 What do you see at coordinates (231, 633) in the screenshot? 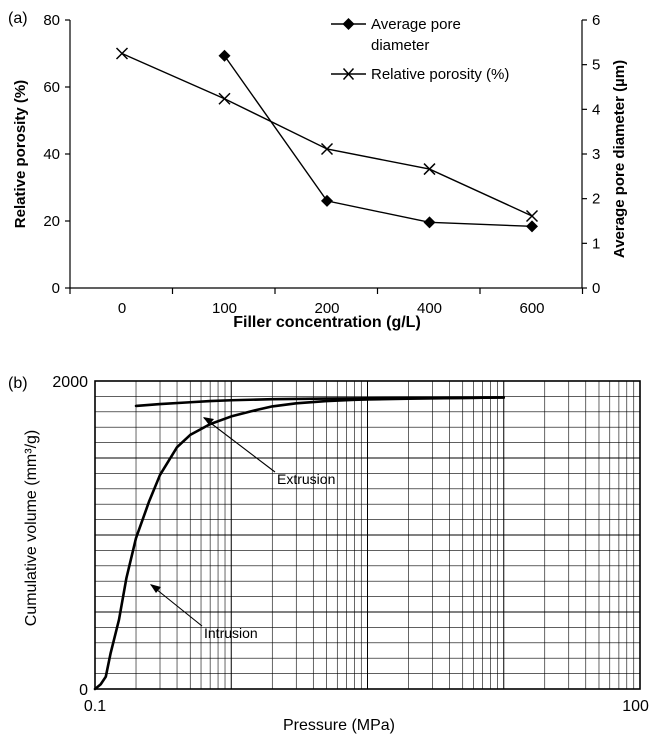
I see `intrusion-label: Intrusion` at bounding box center [231, 633].